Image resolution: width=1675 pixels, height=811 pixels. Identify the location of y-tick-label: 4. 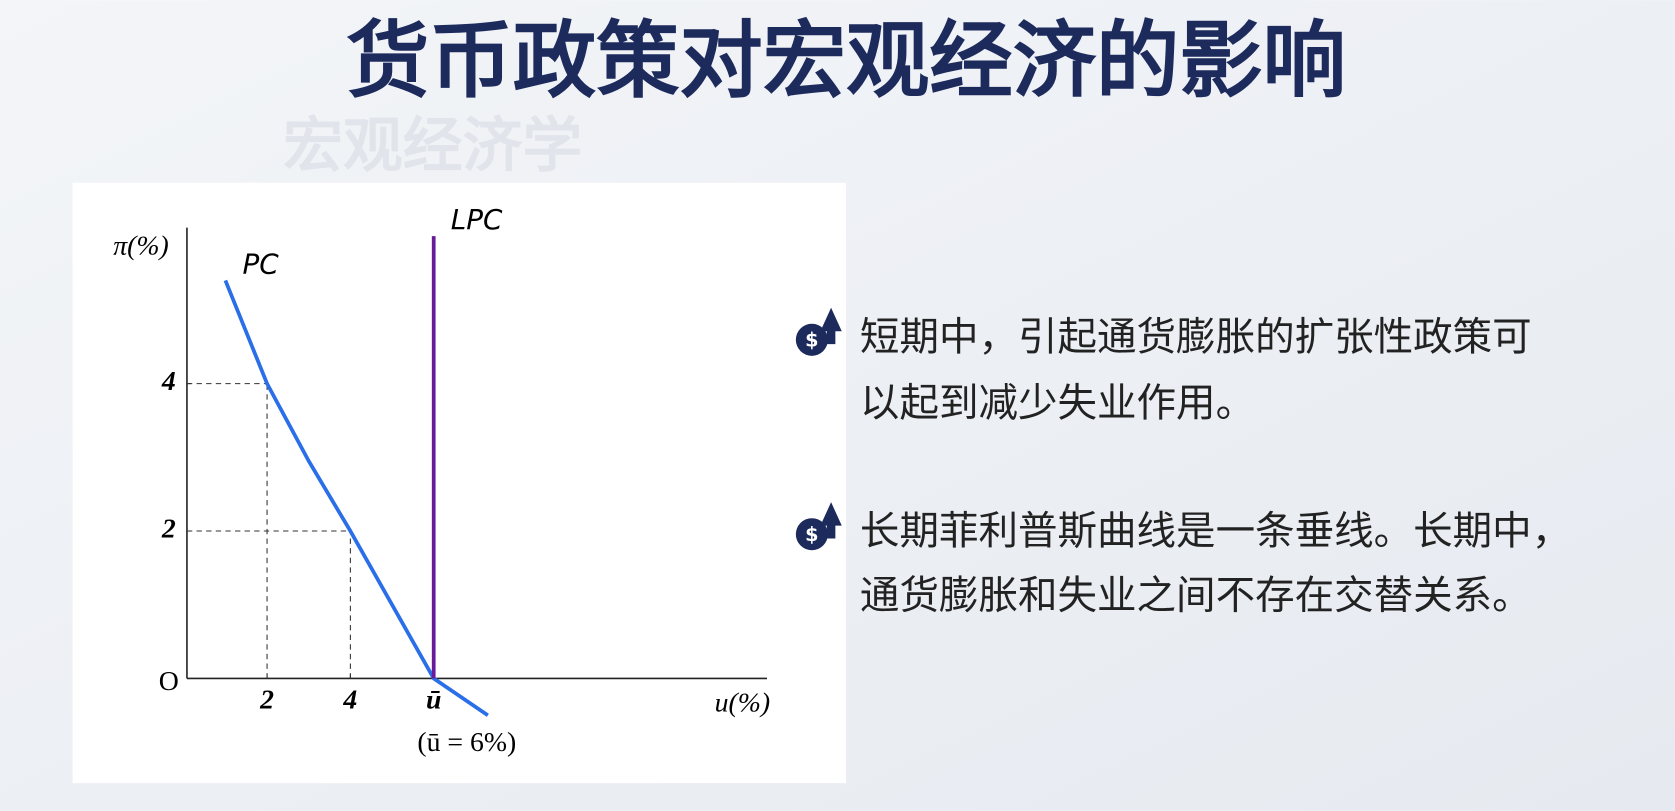
(168, 381).